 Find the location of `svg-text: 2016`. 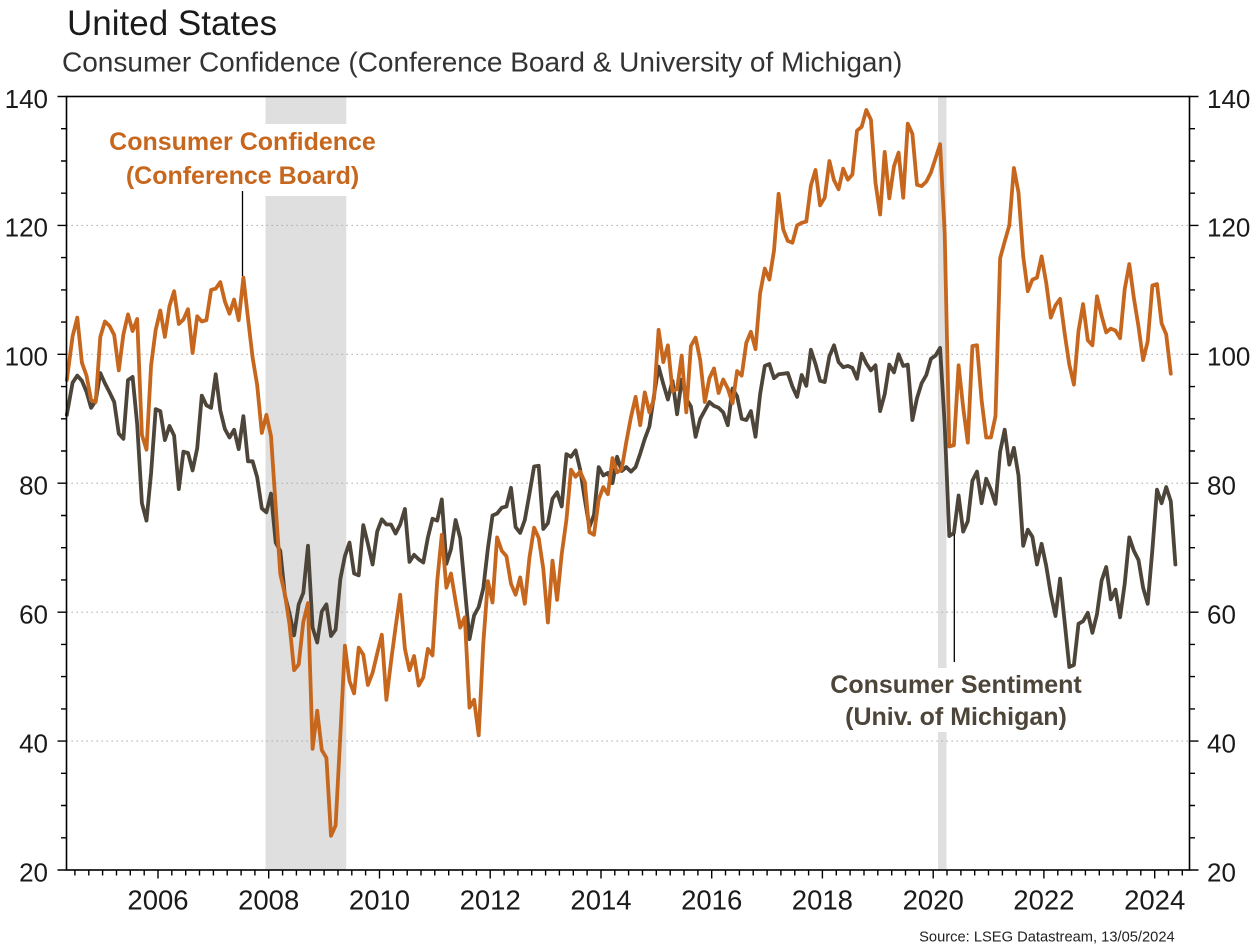

svg-text: 2016 is located at coordinates (711, 900).